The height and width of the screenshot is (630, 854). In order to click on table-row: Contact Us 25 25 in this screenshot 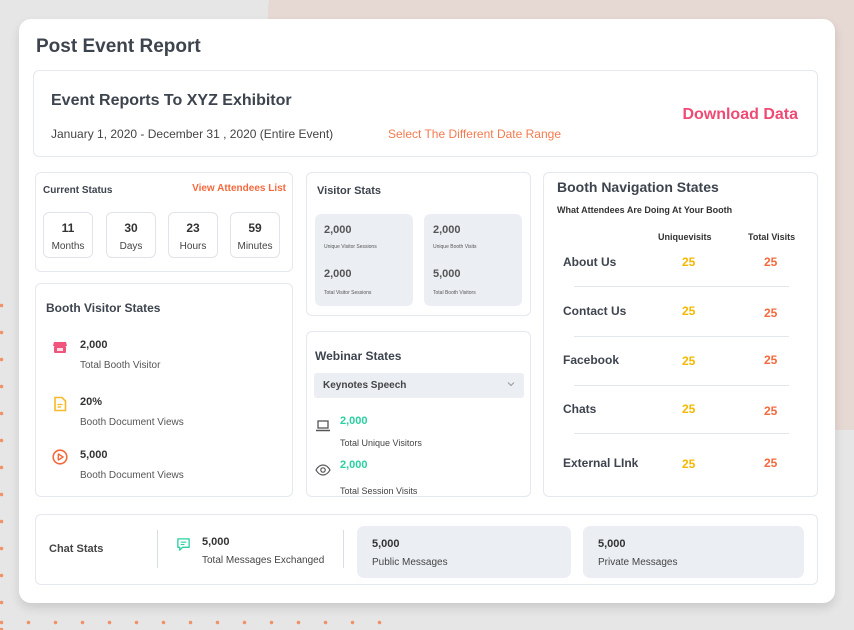, I will do `click(681, 314)`.